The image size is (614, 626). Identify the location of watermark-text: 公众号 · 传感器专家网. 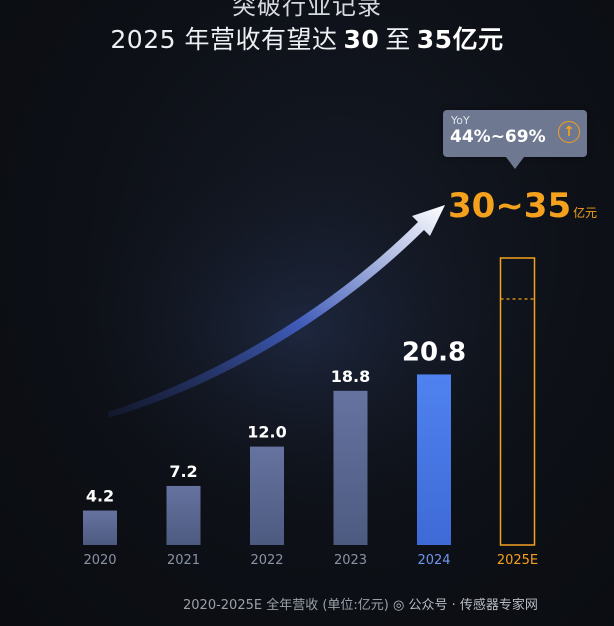
(473, 605).